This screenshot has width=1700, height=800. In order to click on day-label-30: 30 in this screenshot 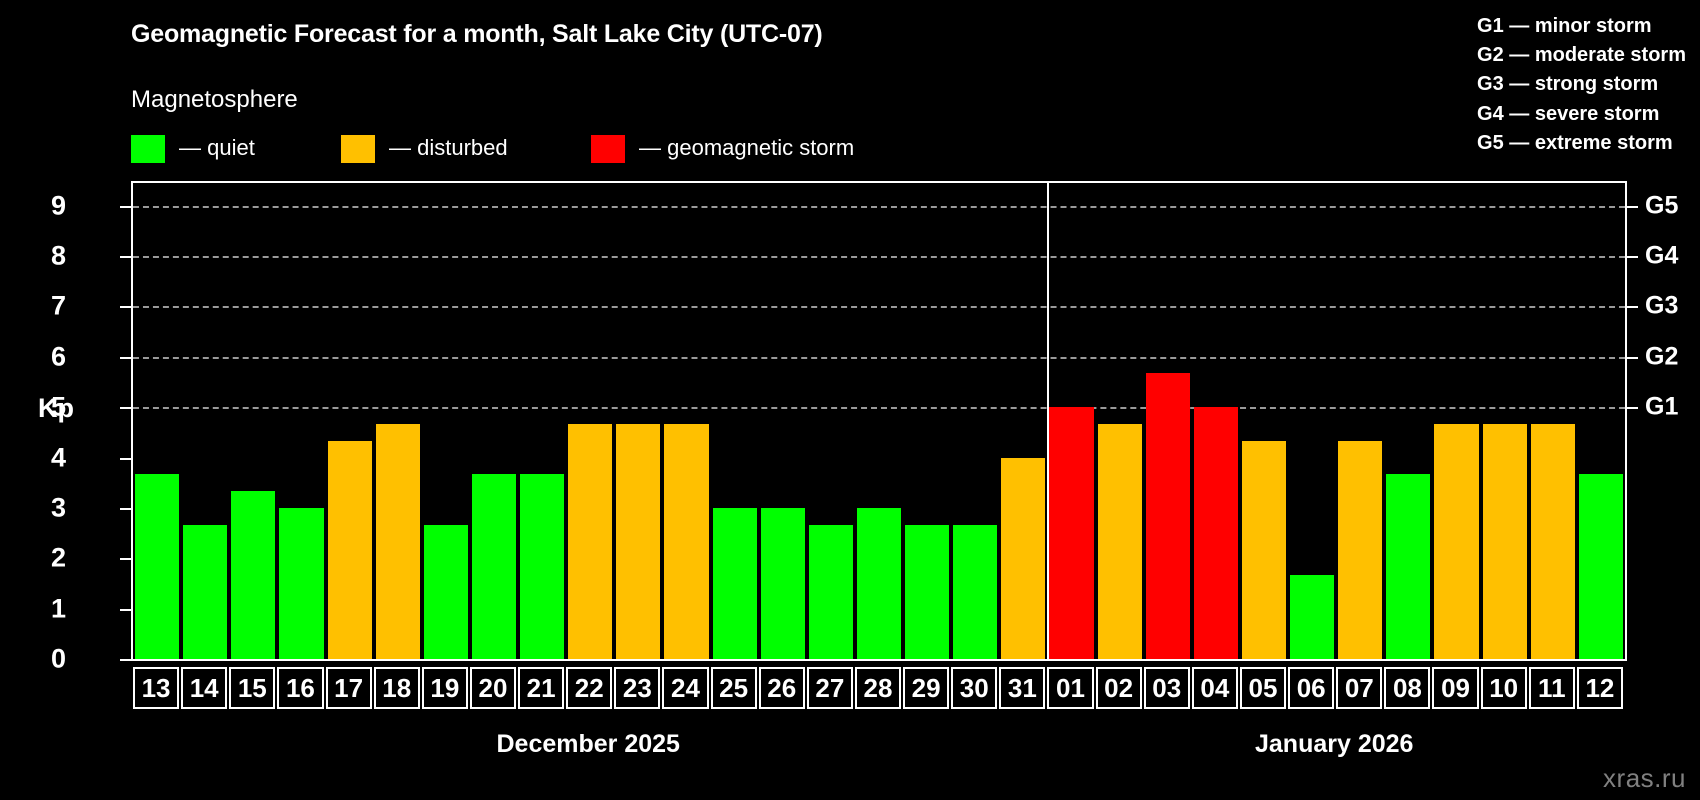, I will do `click(974, 688)`.